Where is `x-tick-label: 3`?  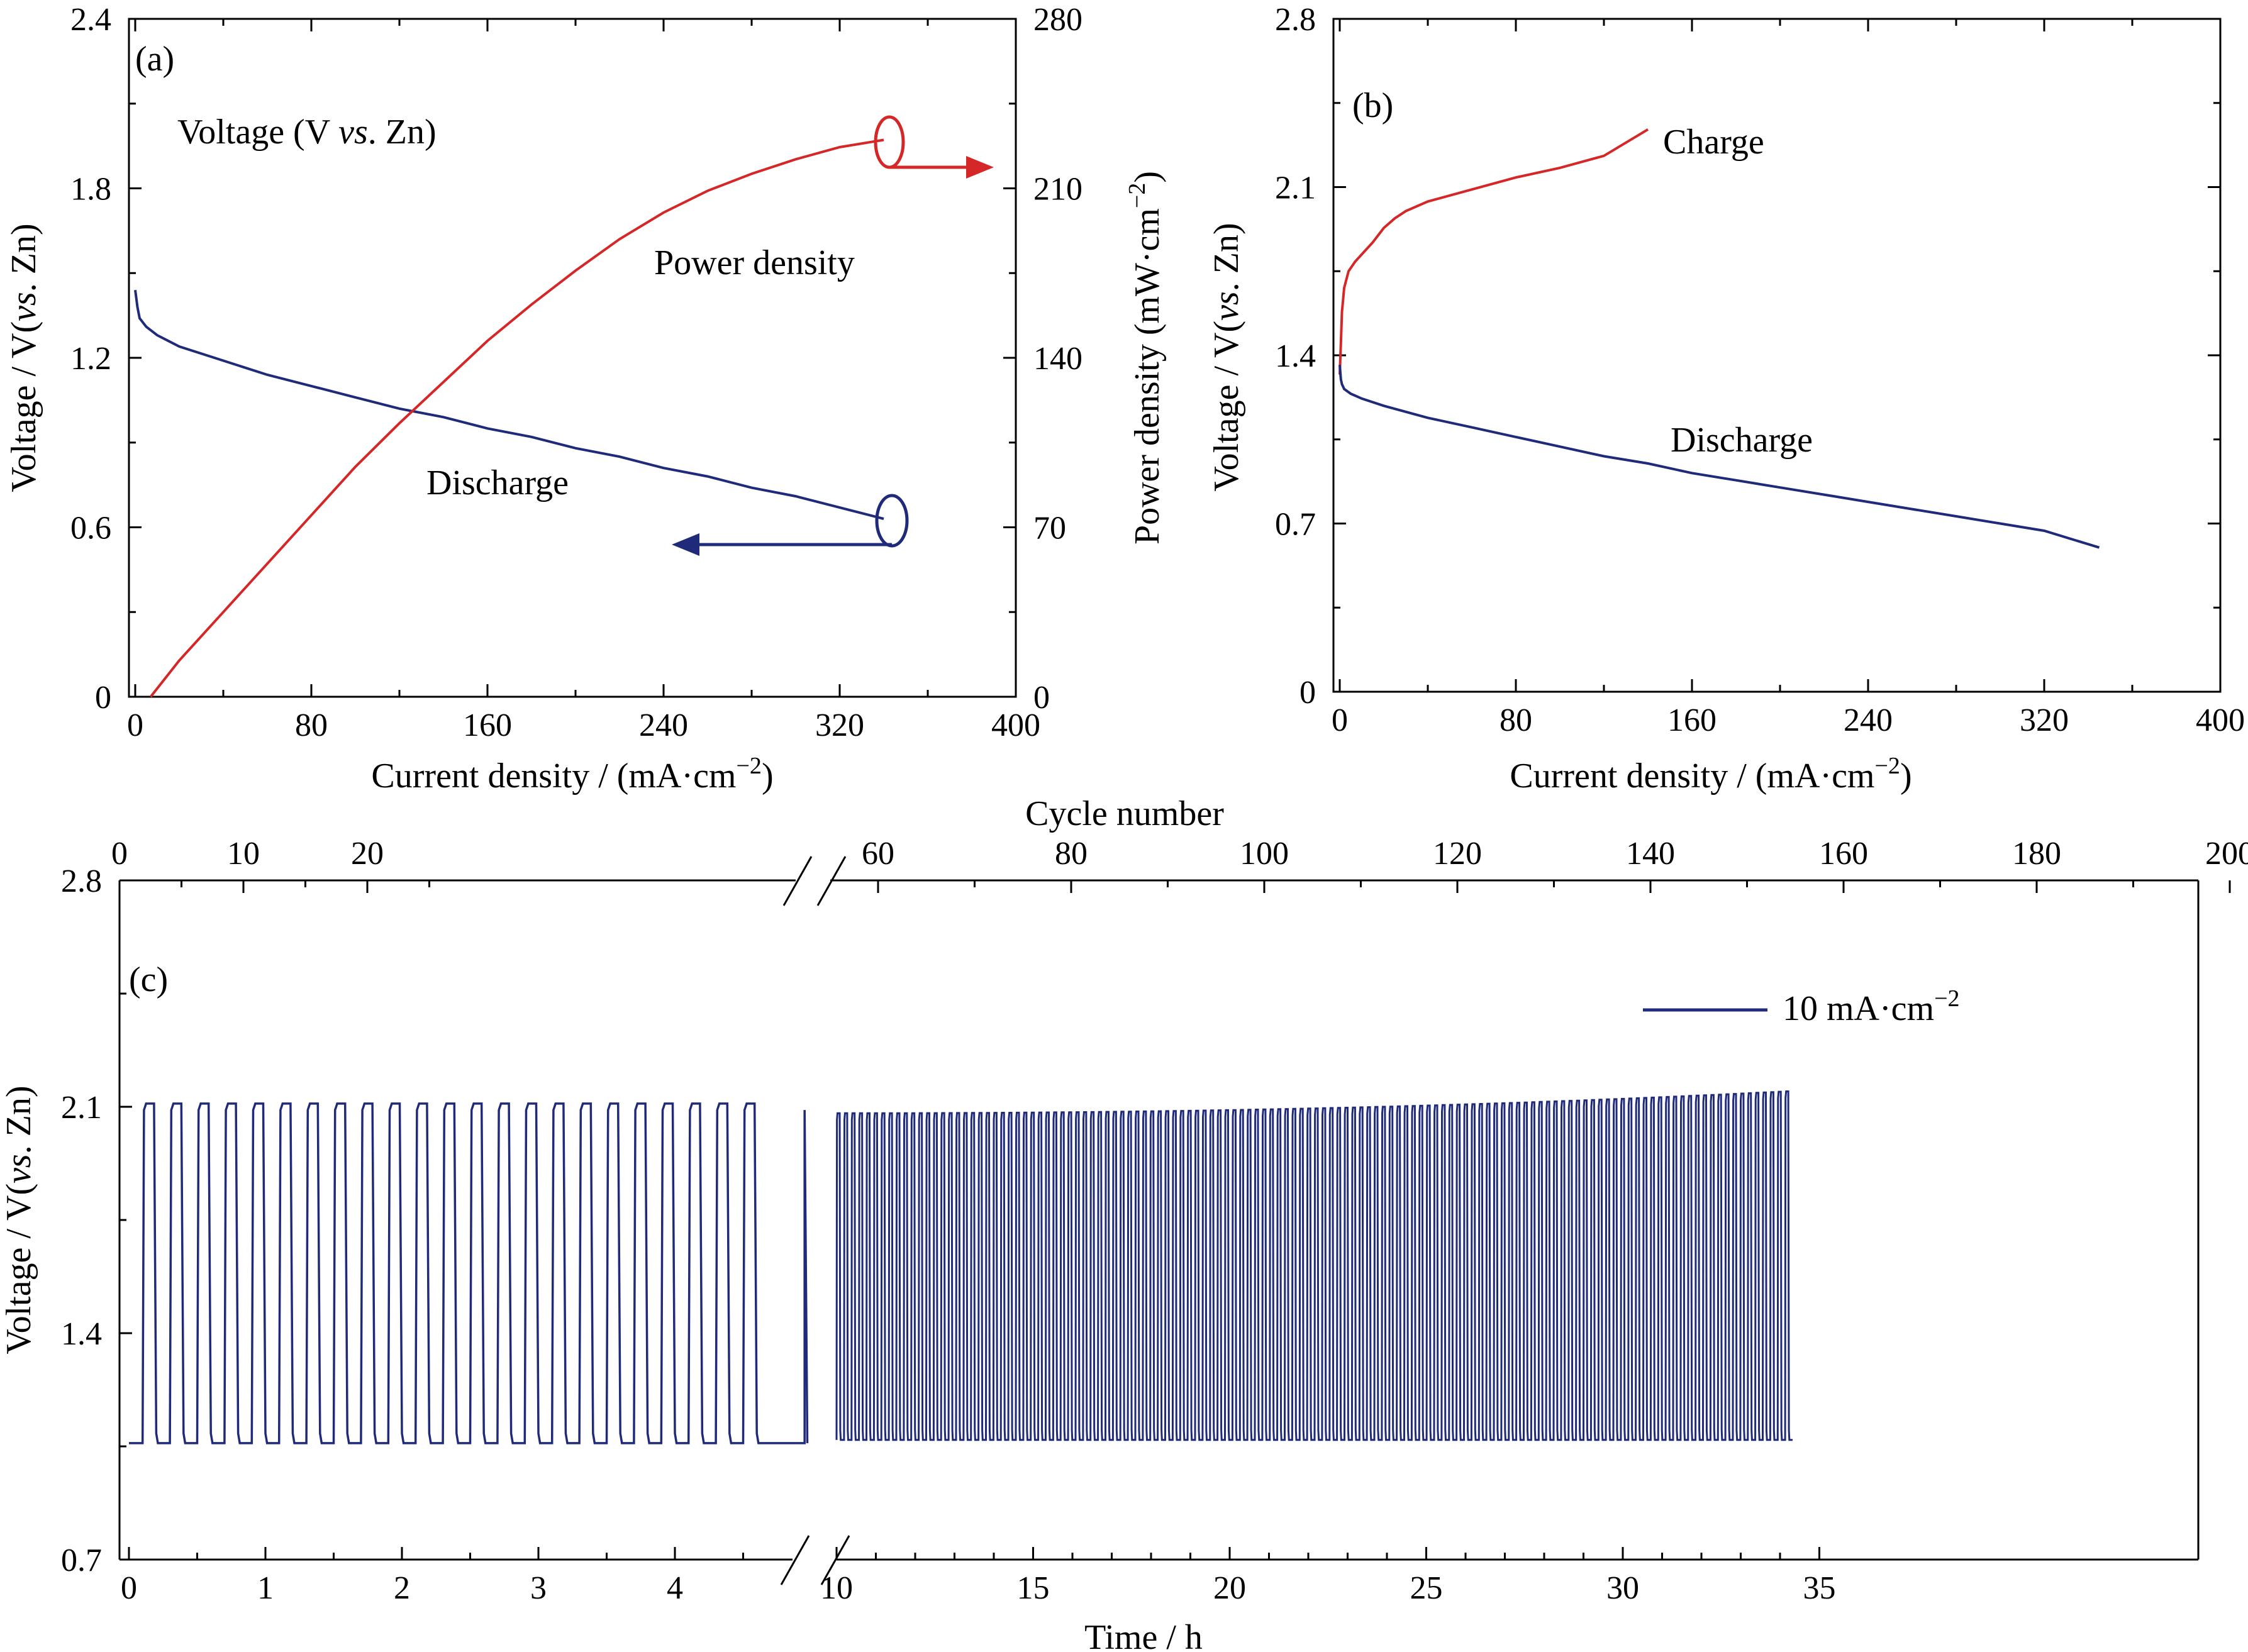
x-tick-label: 3 is located at coordinates (538, 1588).